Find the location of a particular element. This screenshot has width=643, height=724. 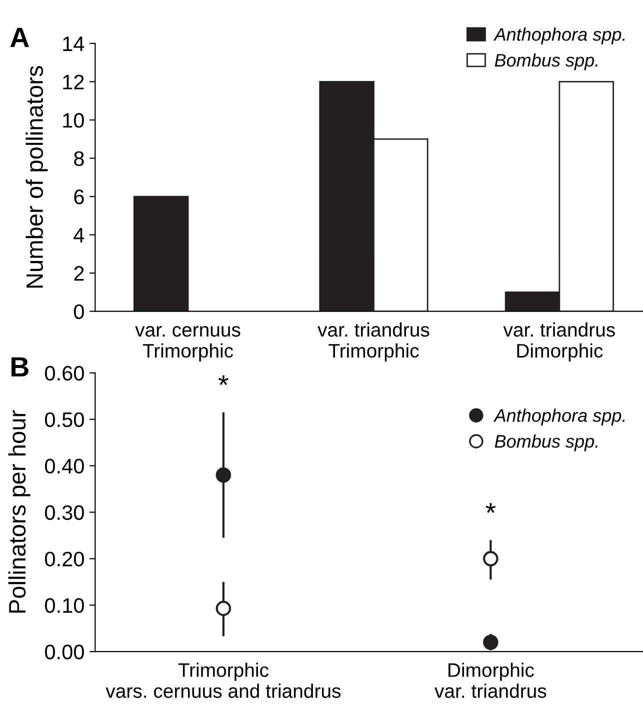

y-tick-label: 0 is located at coordinates (79, 312).